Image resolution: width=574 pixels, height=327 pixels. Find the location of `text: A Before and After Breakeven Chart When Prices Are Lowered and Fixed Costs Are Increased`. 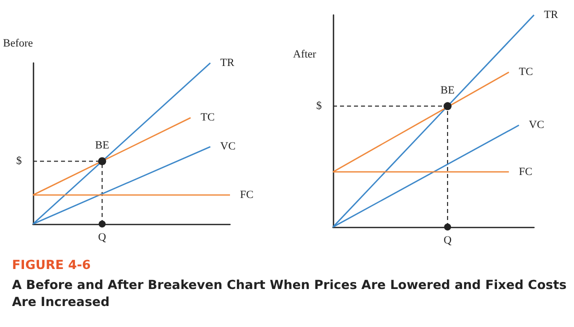

text: A Before and After Breakeven Chart When Prices Are Lowered and Fixed Costs Are Increased is located at coordinates (289, 293).